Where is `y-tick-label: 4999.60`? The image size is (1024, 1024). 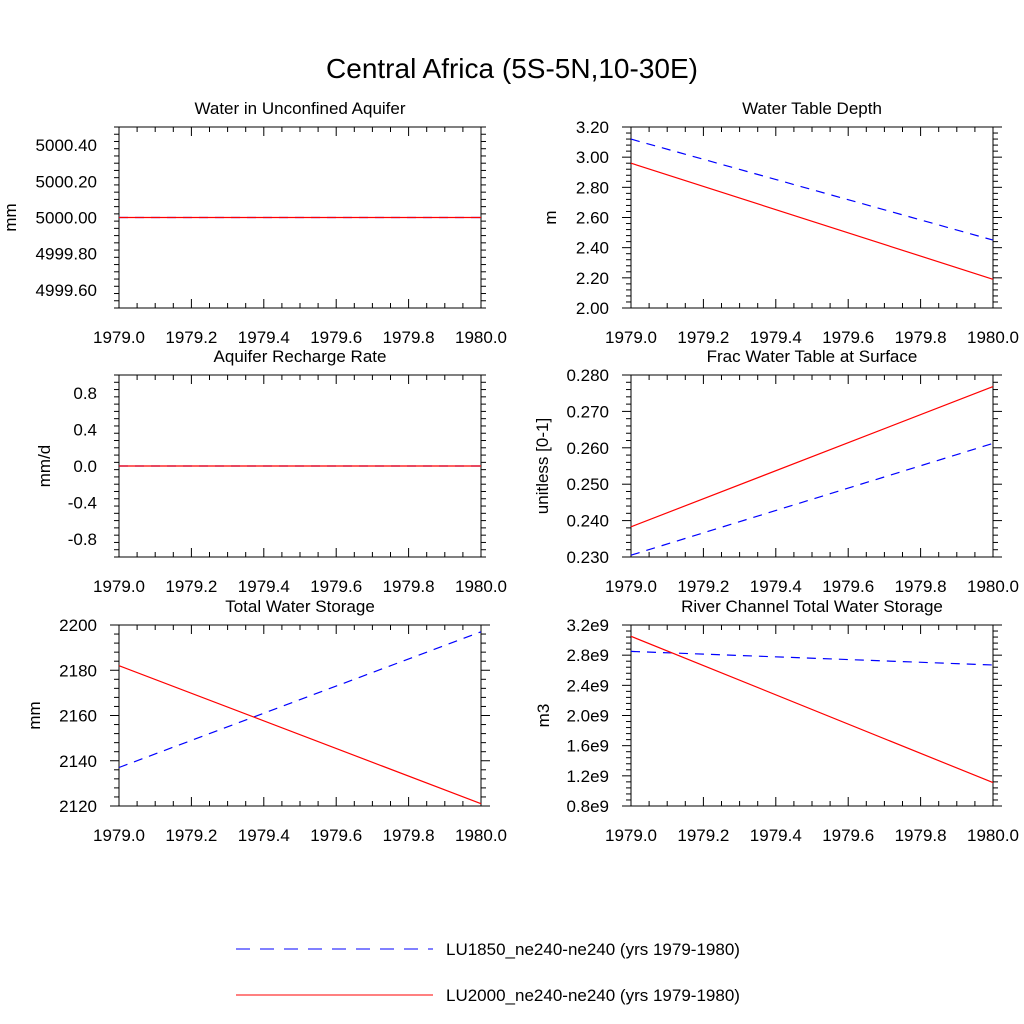 y-tick-label: 4999.60 is located at coordinates (66, 290).